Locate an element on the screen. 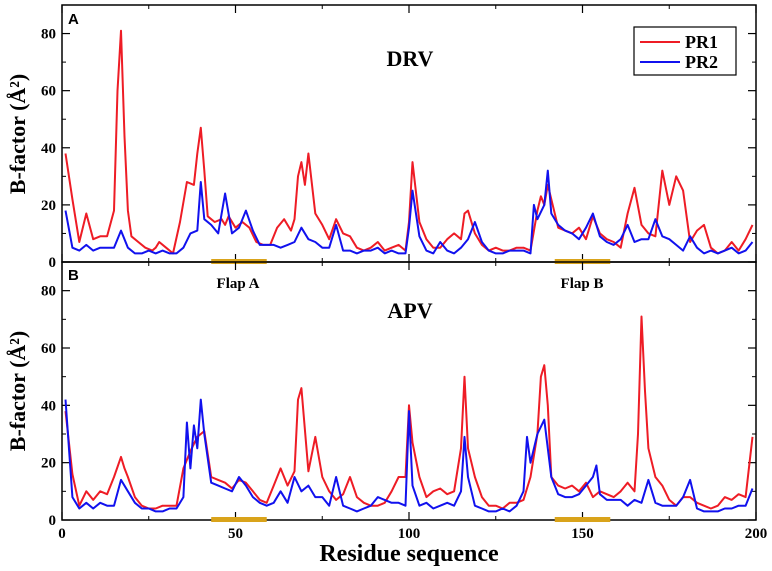 This screenshot has height=571, width=772. flap-a-label: Flap A is located at coordinates (238, 284).